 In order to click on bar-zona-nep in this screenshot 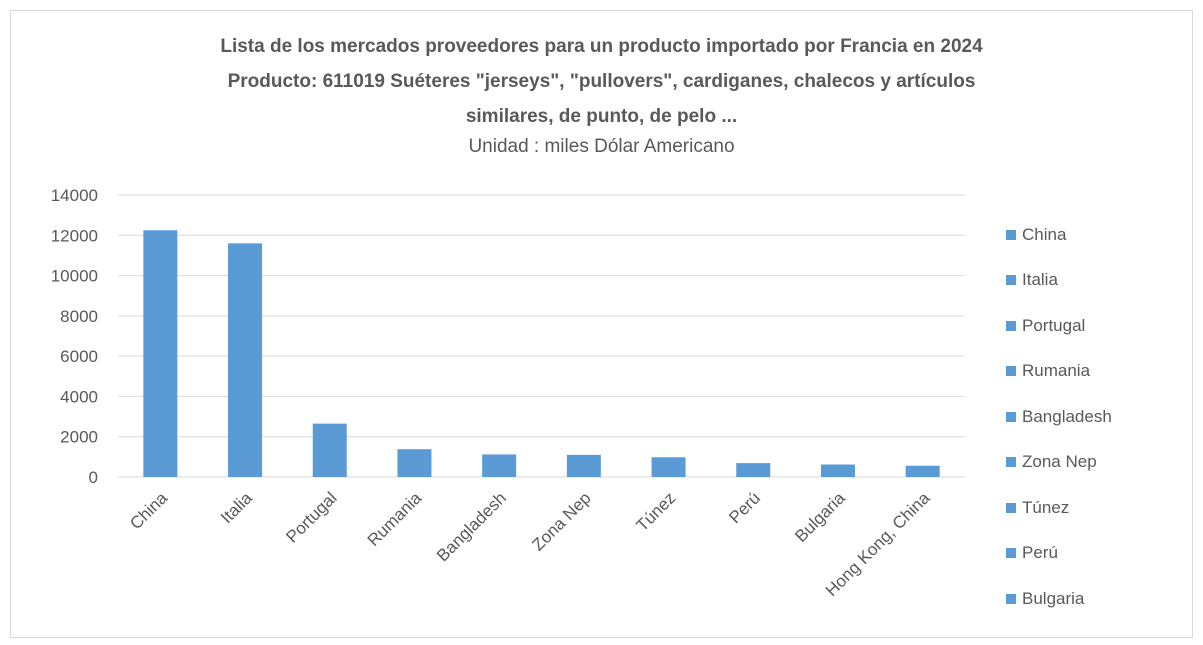, I will do `click(583, 465)`.